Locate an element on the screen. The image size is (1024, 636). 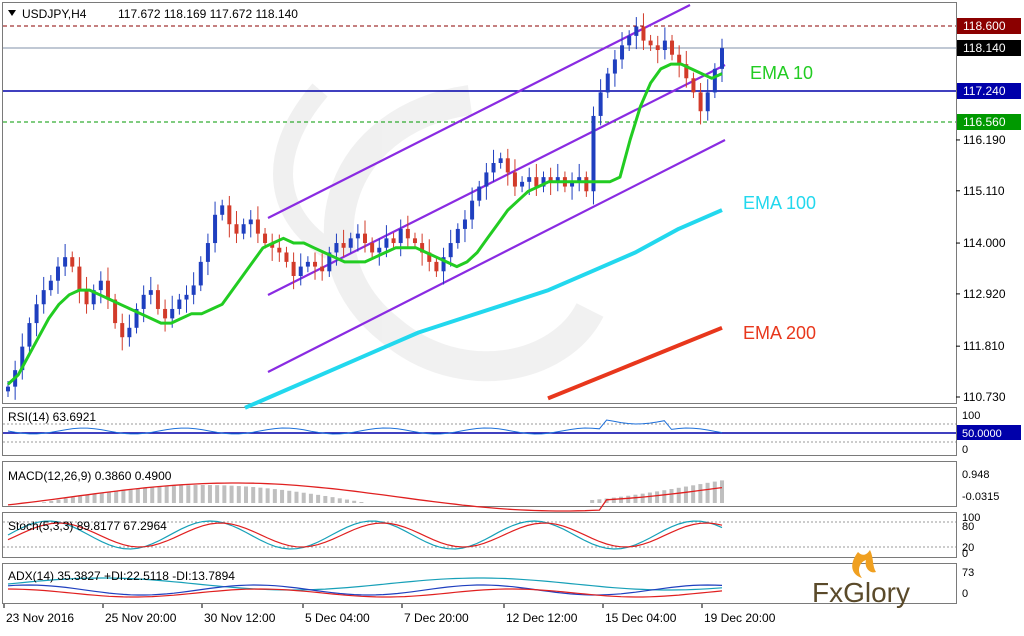
stoch-axis-100: 100 is located at coordinates (971, 518).